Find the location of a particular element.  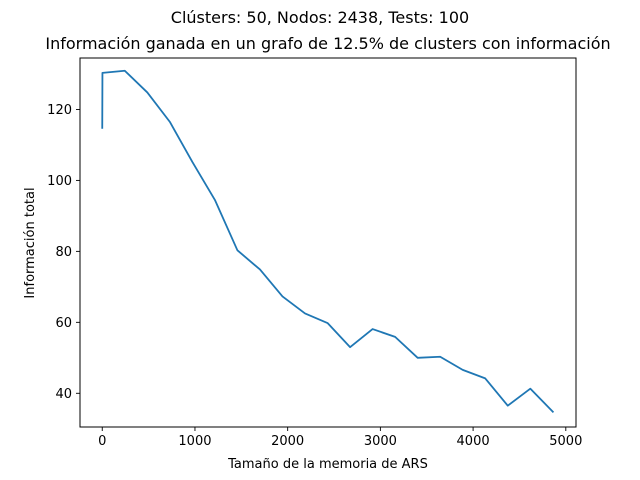

x-tick-label: 1000 is located at coordinates (194, 441).